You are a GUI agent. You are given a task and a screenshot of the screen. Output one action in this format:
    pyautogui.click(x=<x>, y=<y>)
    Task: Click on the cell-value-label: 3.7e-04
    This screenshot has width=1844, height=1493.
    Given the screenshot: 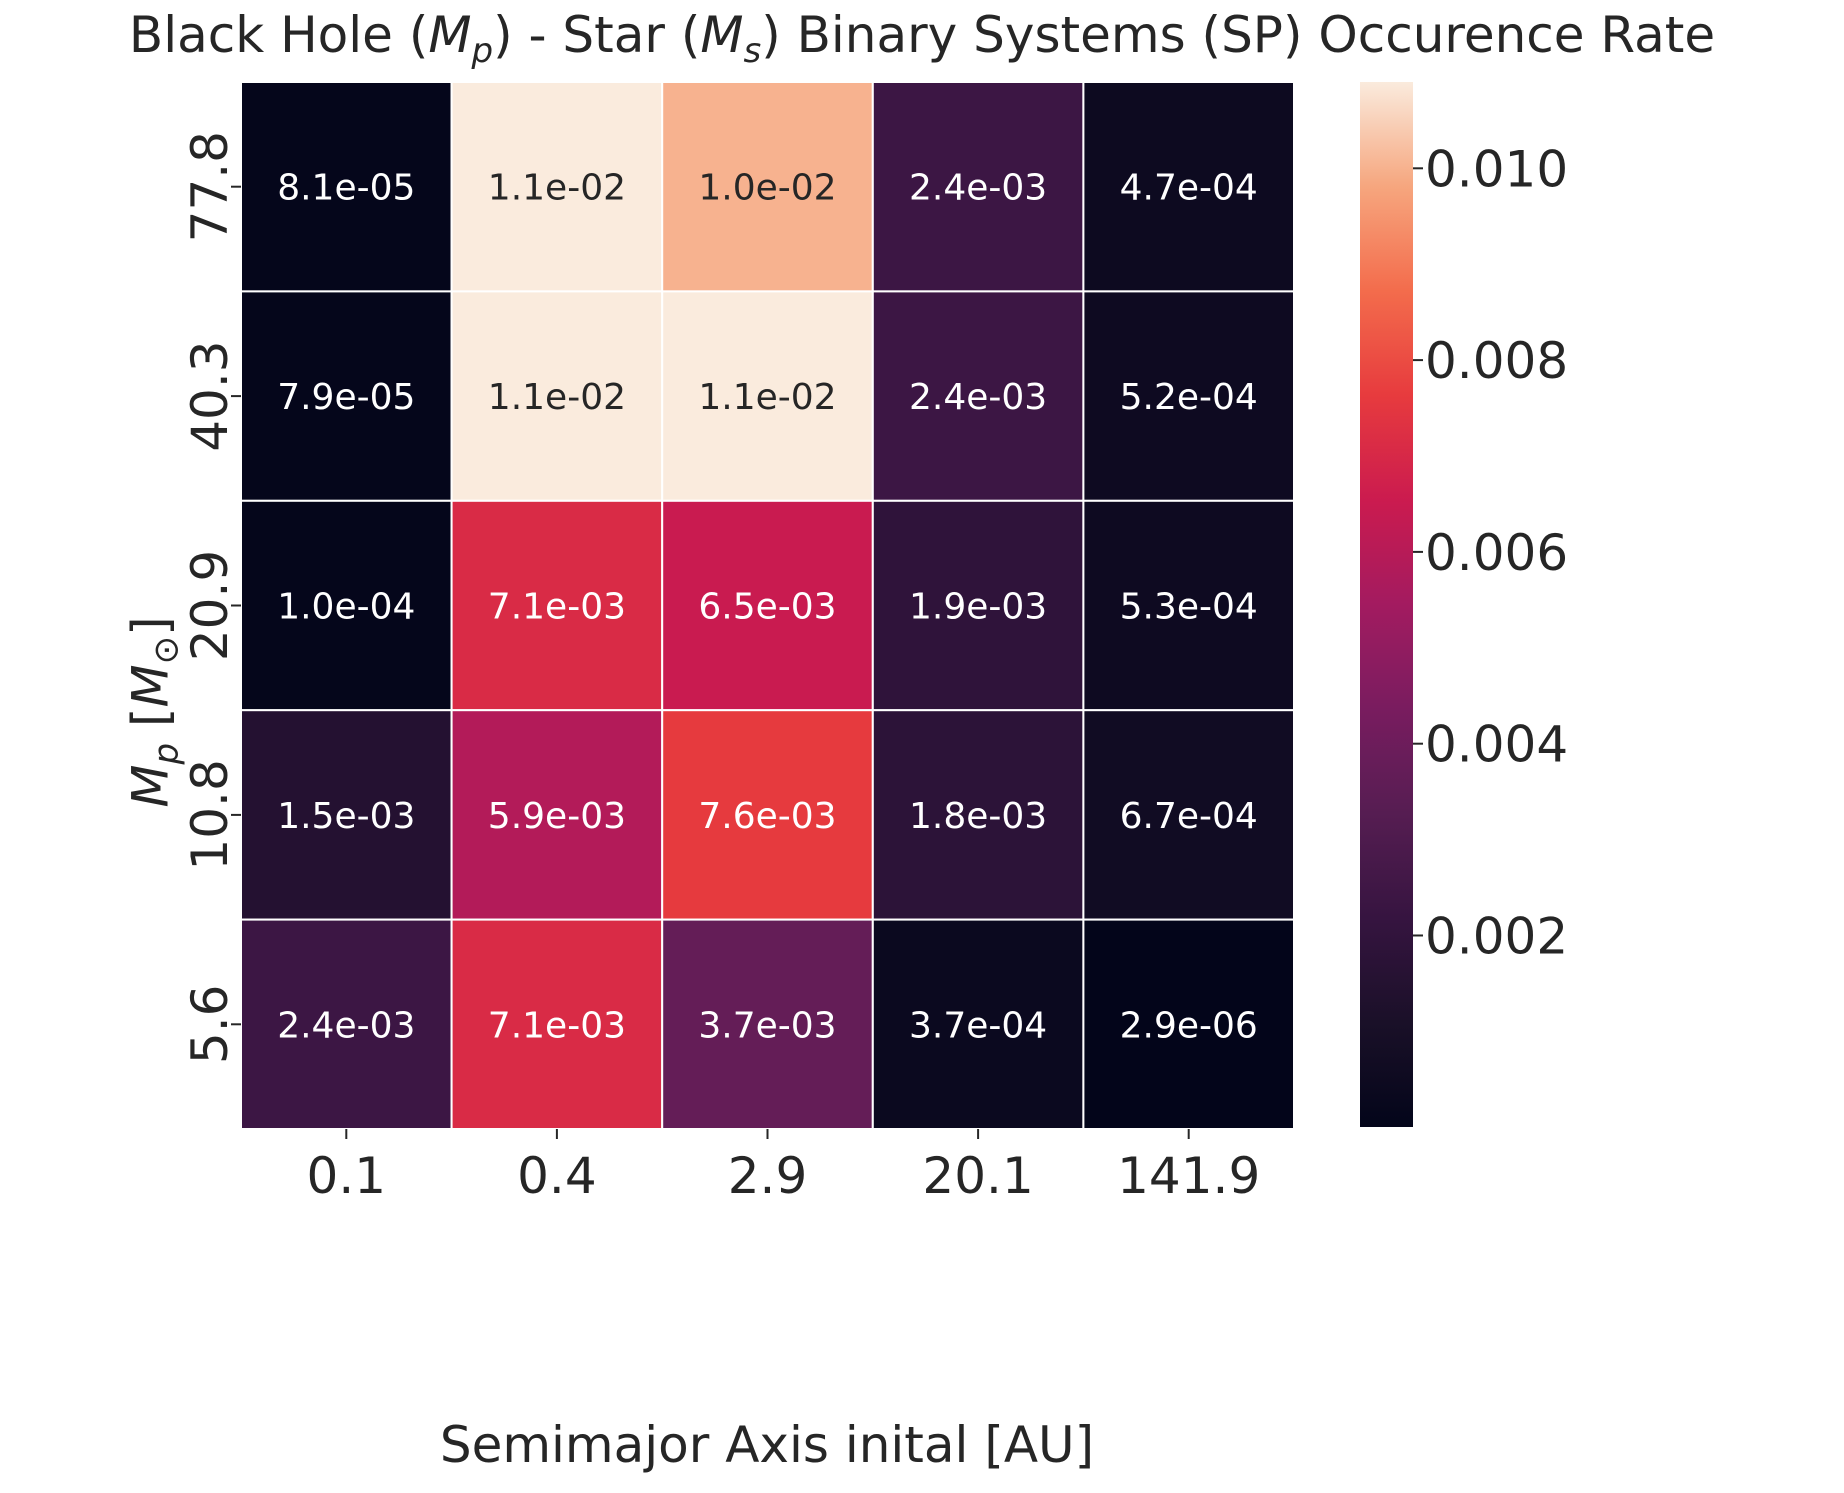 What is the action you would take?
    pyautogui.click(x=978, y=1025)
    